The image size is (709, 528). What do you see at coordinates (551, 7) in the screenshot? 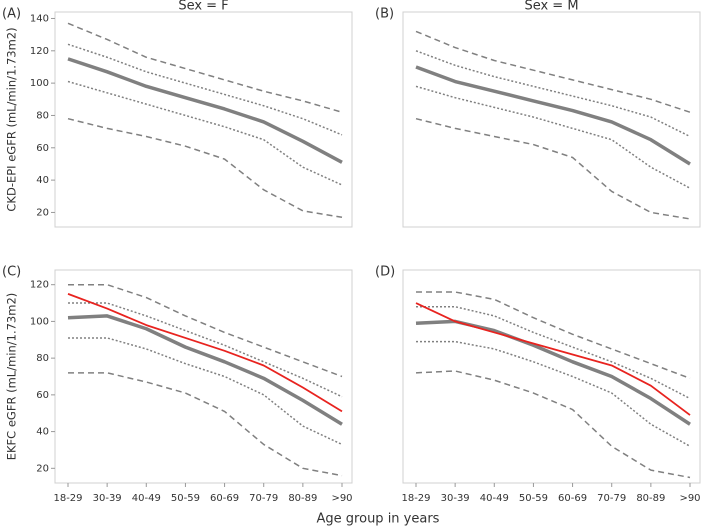
I see `panel-title: Sex = M` at bounding box center [551, 7].